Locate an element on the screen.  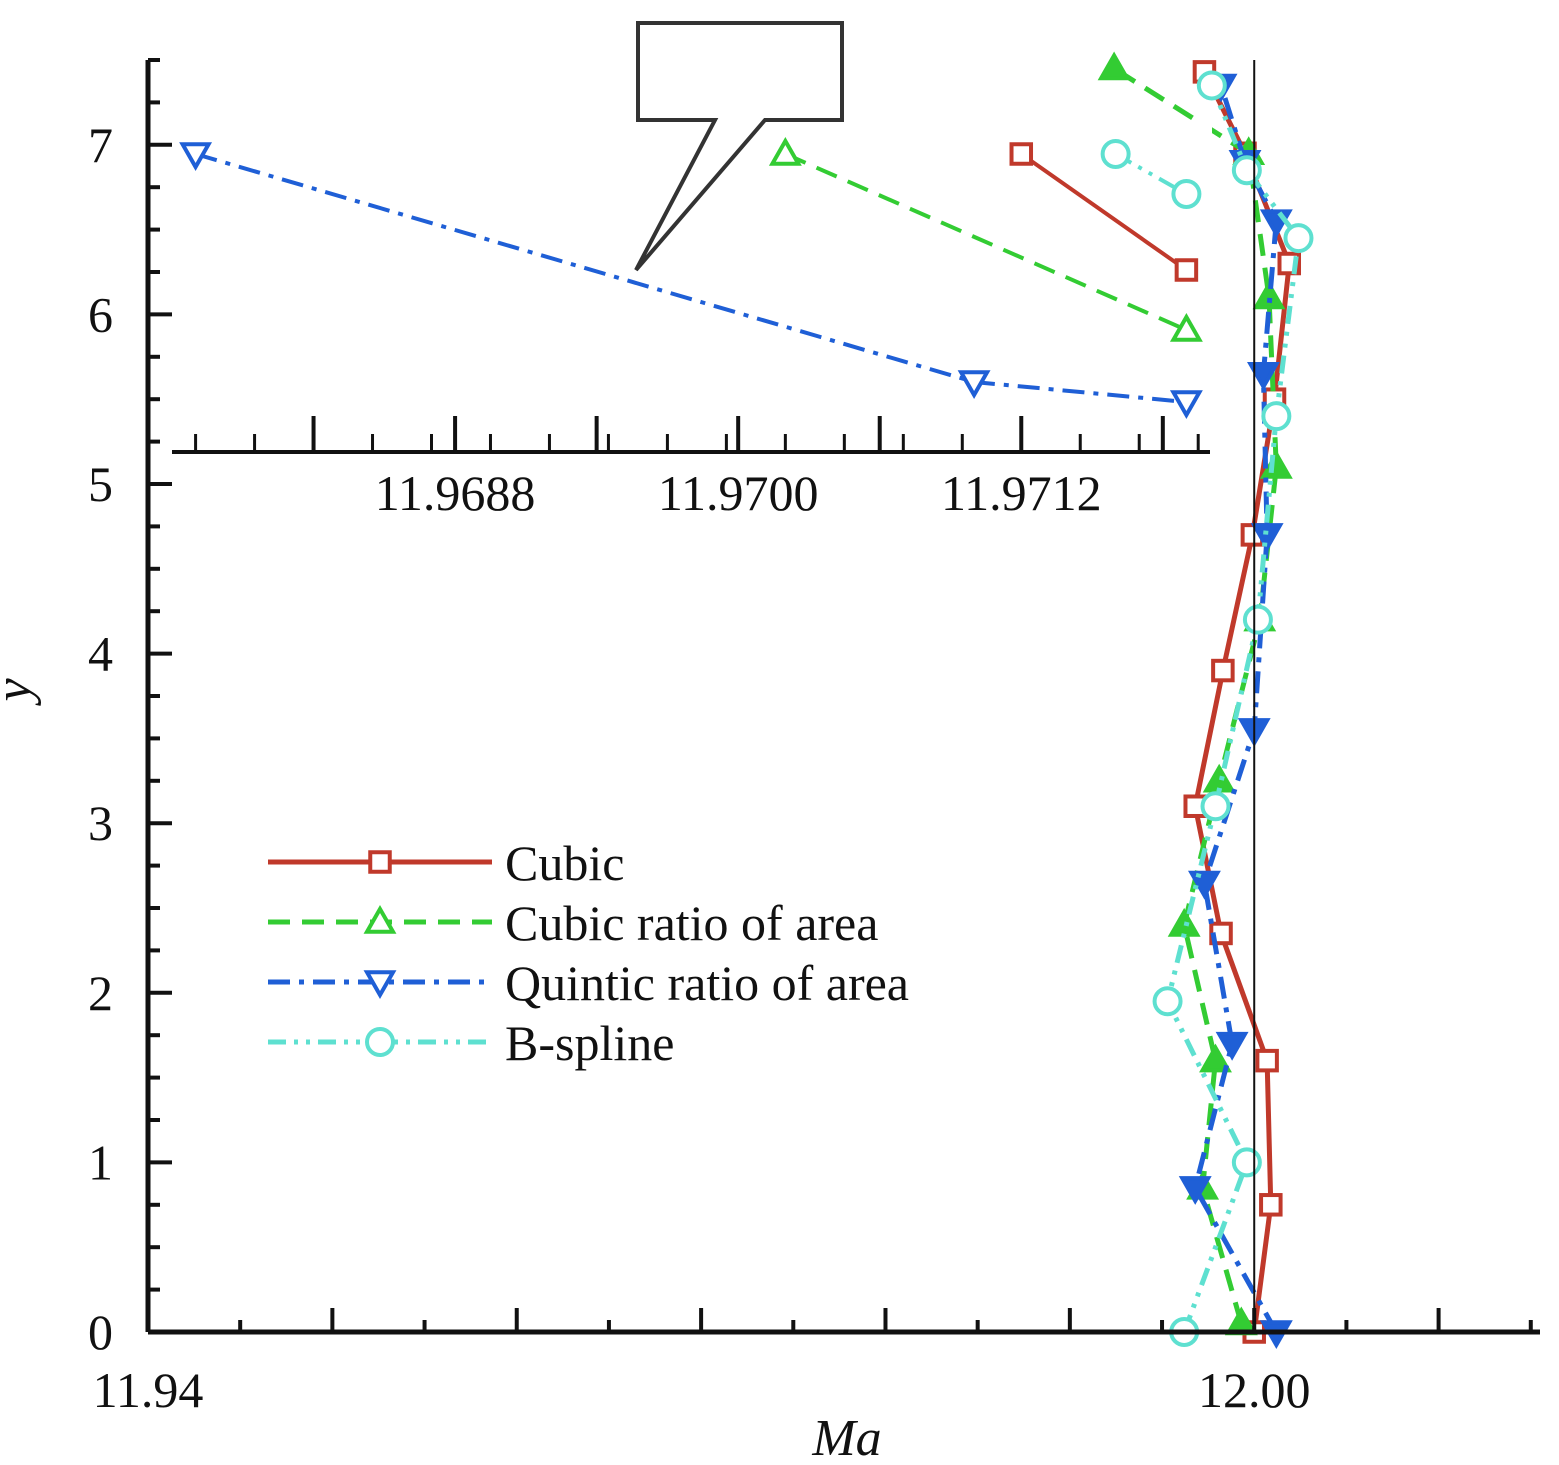
legend-marker-cubic is located at coordinates (380, 862).